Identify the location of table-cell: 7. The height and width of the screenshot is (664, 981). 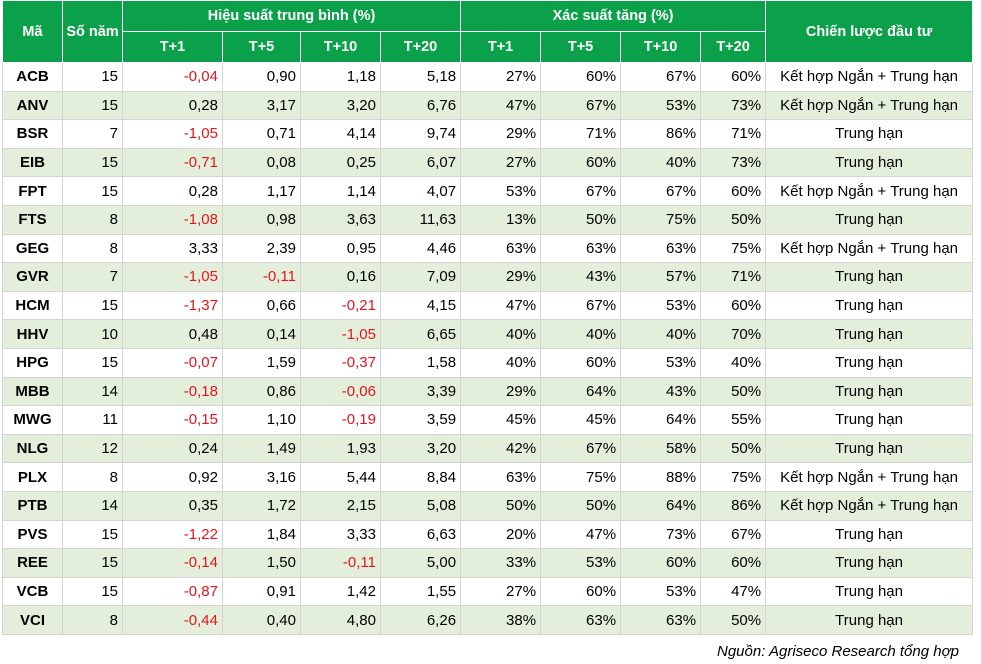
(92, 134).